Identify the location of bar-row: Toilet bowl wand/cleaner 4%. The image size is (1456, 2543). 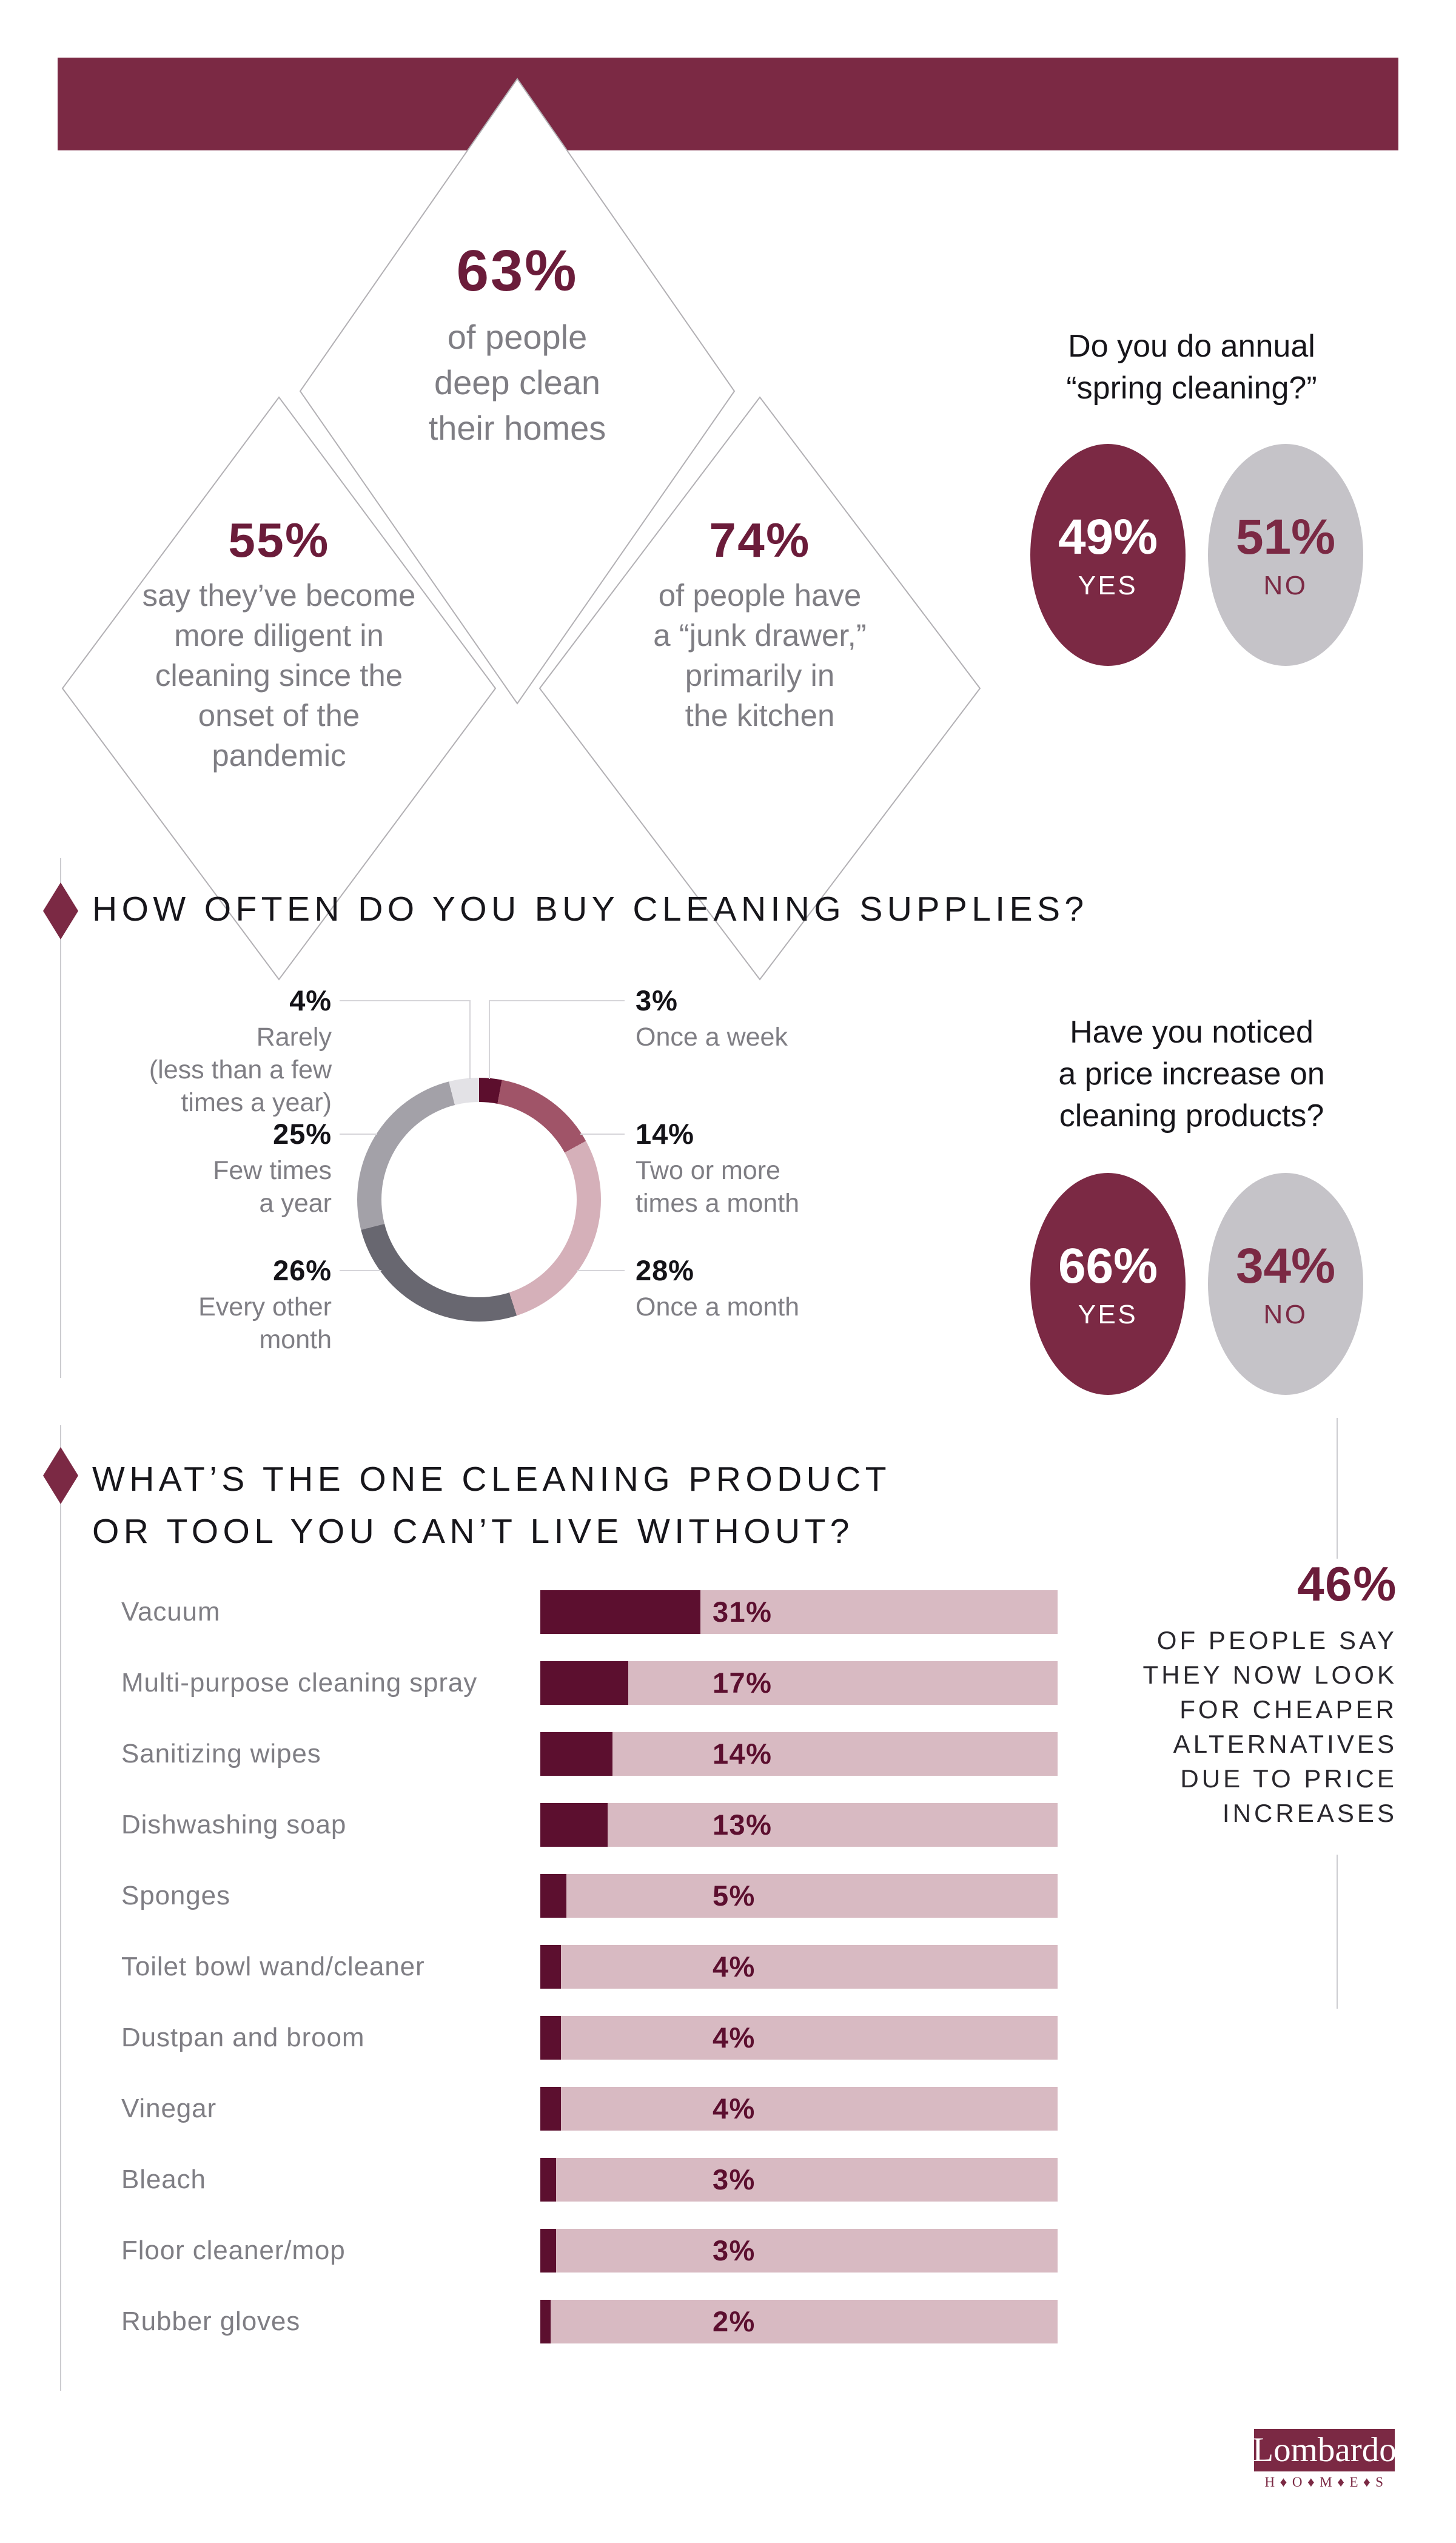
(728, 1967).